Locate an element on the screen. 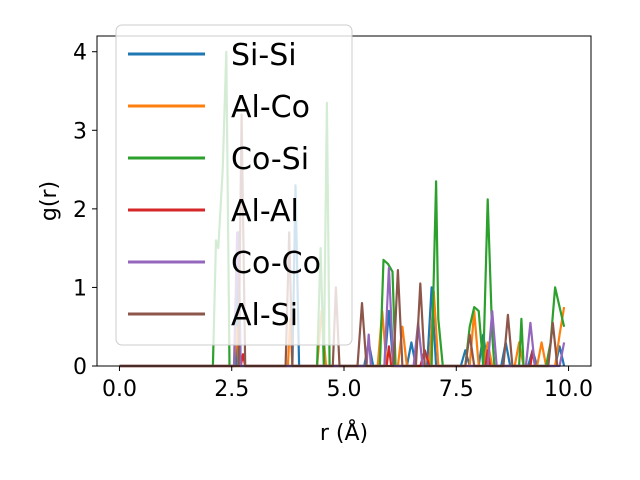  legend-label: Al-Al is located at coordinates (265, 211).